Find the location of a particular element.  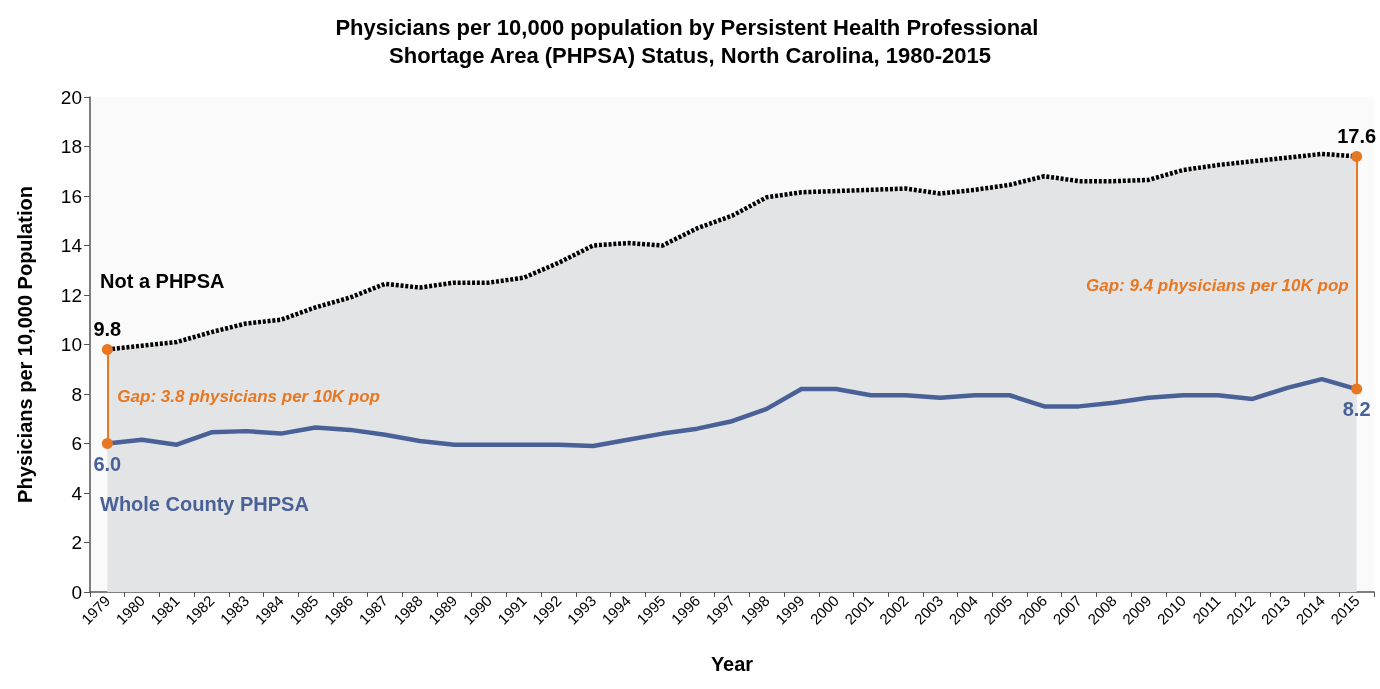

x-axis-title: Year is located at coordinates (732, 664).